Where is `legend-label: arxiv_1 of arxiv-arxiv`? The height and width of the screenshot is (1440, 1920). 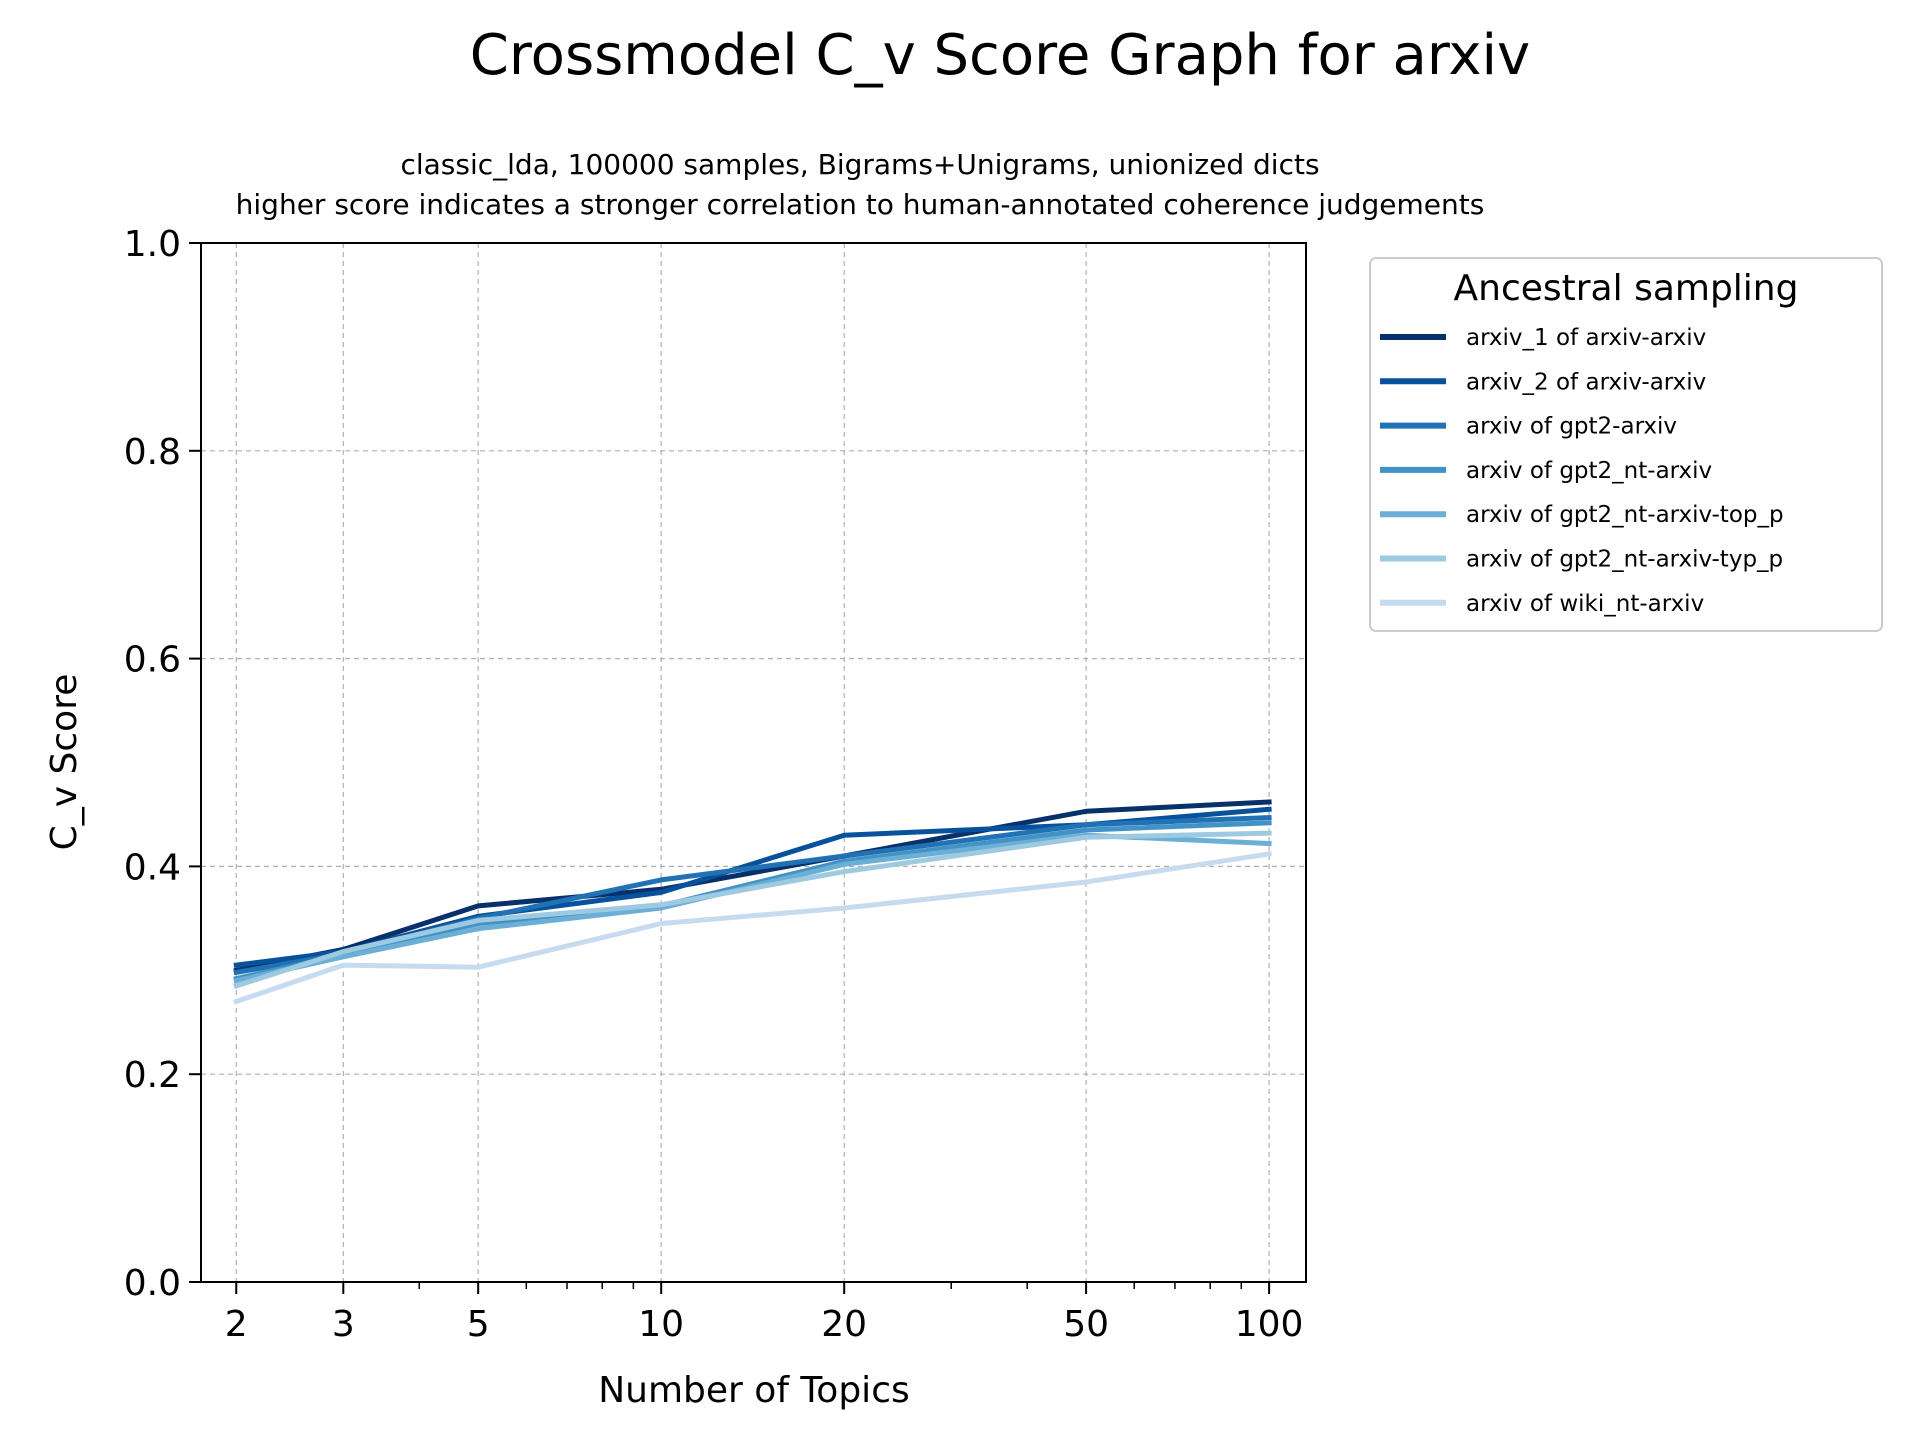 legend-label: arxiv_1 of arxiv-arxiv is located at coordinates (1586, 338).